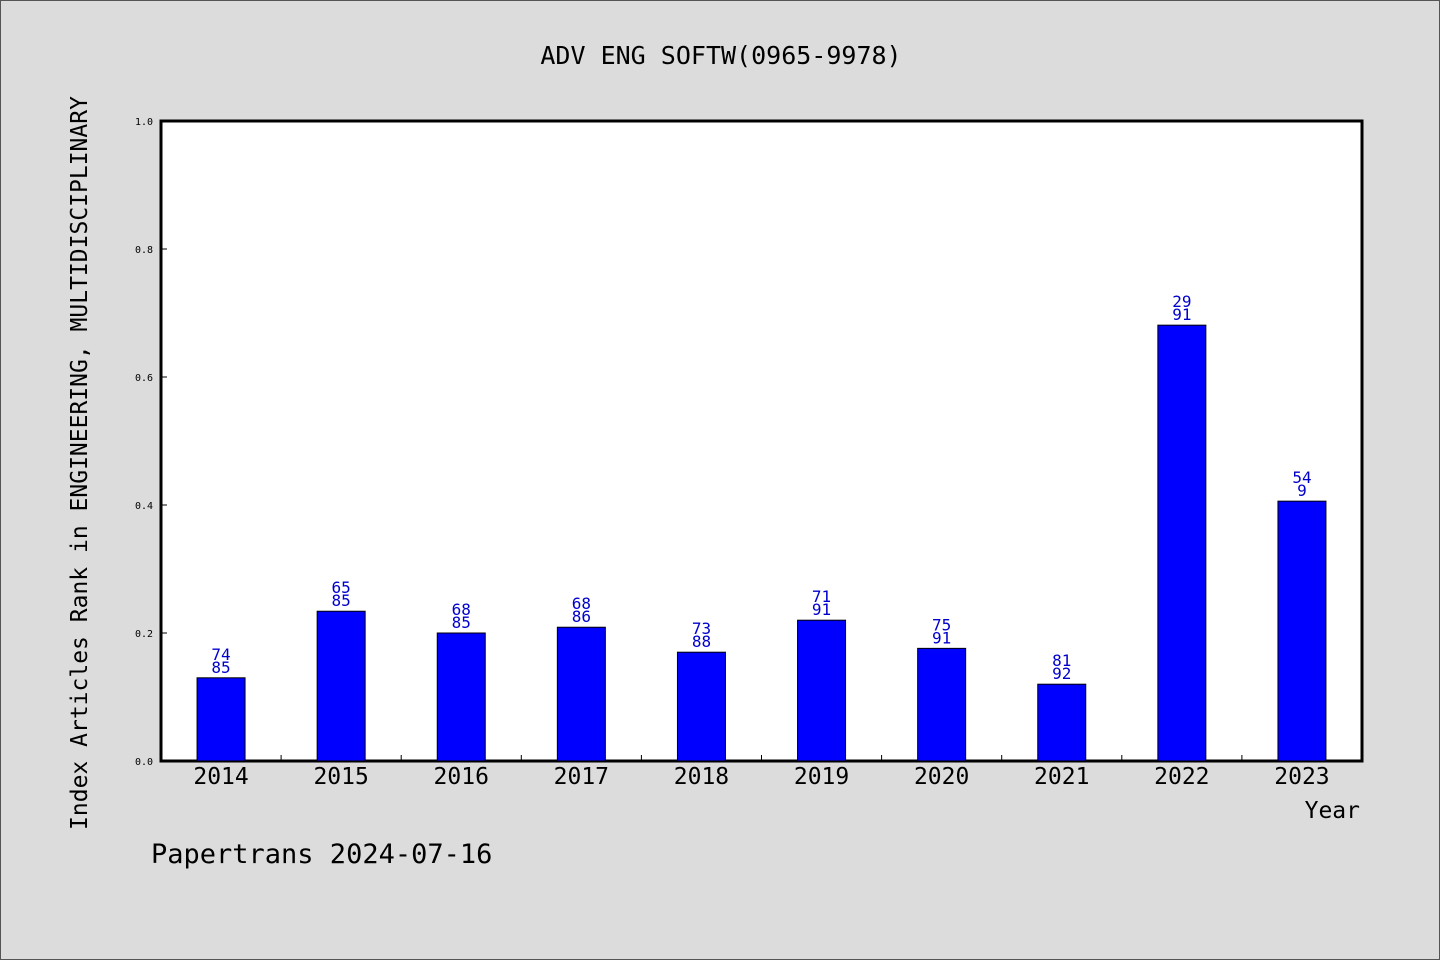 The width and height of the screenshot is (1440, 960). I want to click on data-label-2023-1: 54, so click(1301, 477).